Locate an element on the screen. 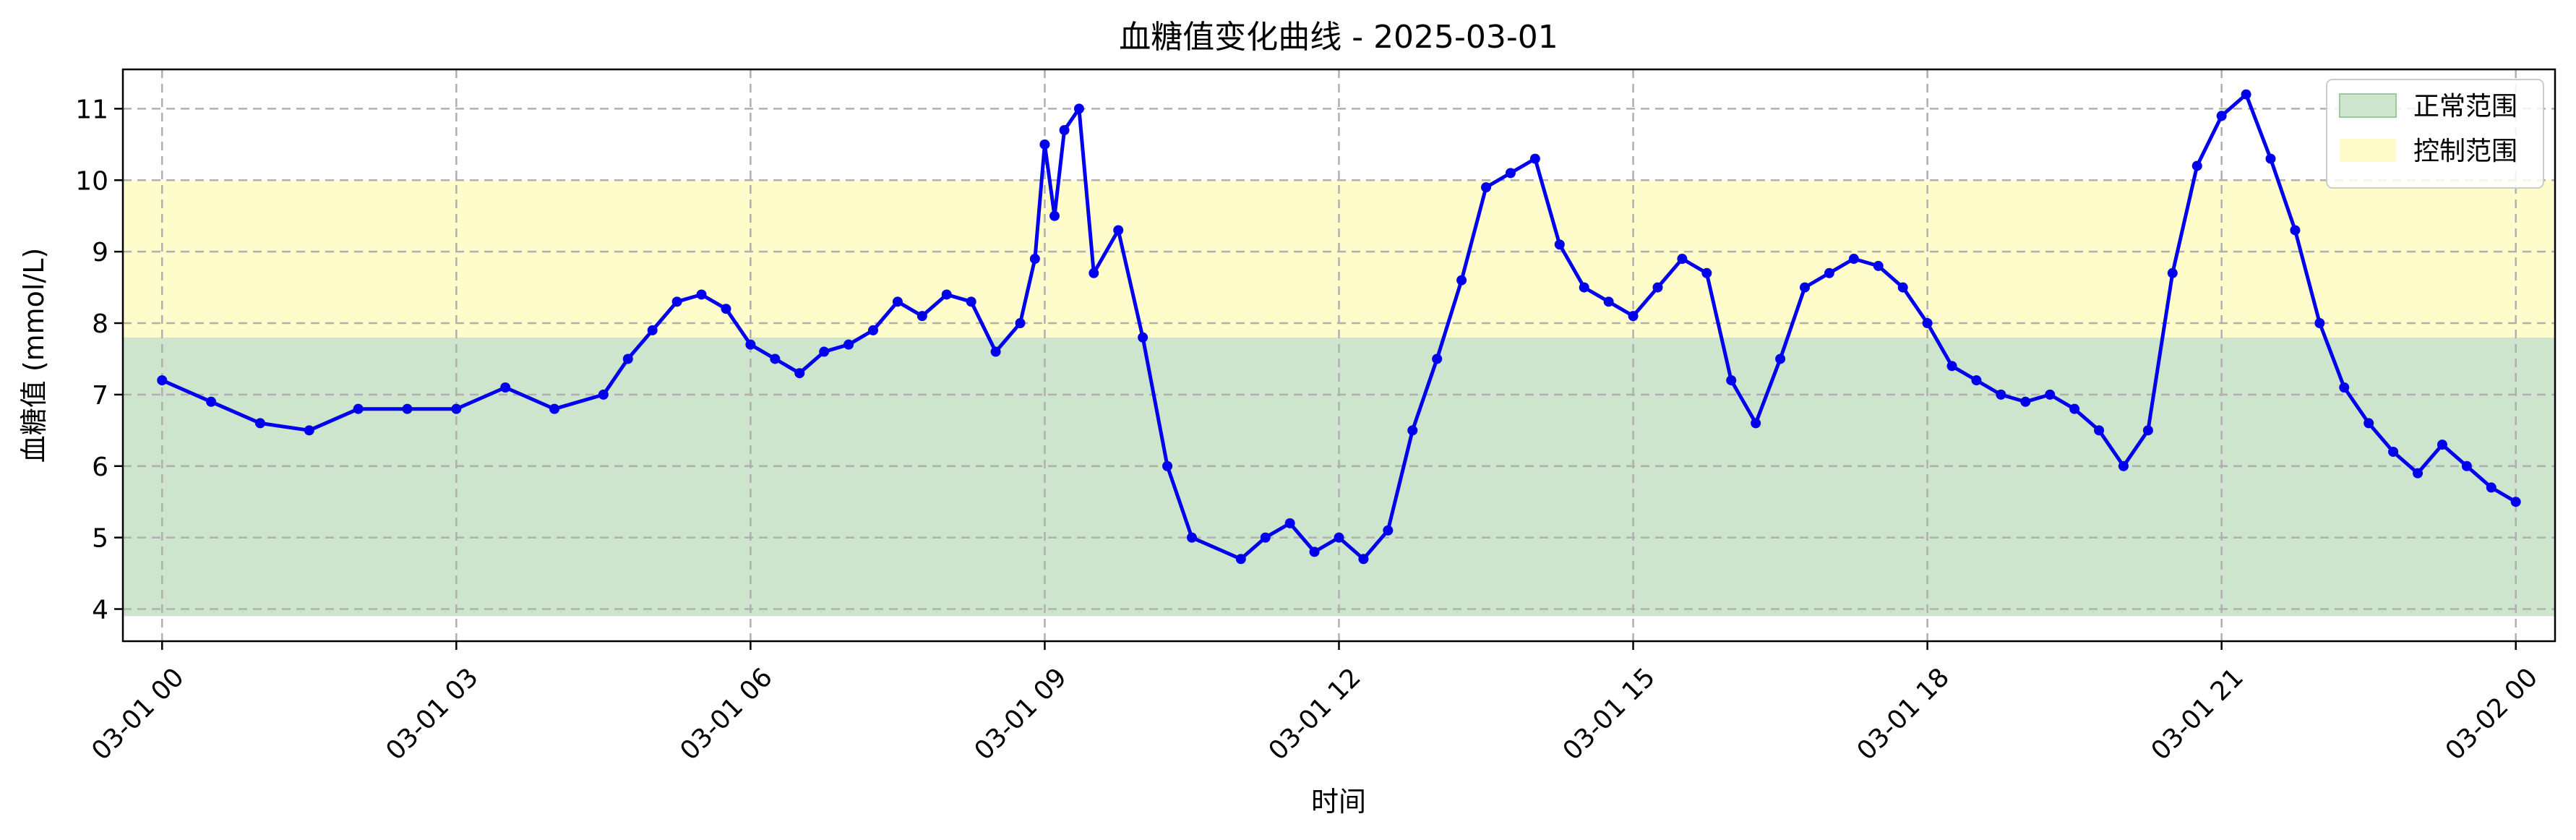 The image size is (2576, 840). y-axis-label: 血糖值 (mmol/L) is located at coordinates (34, 355).